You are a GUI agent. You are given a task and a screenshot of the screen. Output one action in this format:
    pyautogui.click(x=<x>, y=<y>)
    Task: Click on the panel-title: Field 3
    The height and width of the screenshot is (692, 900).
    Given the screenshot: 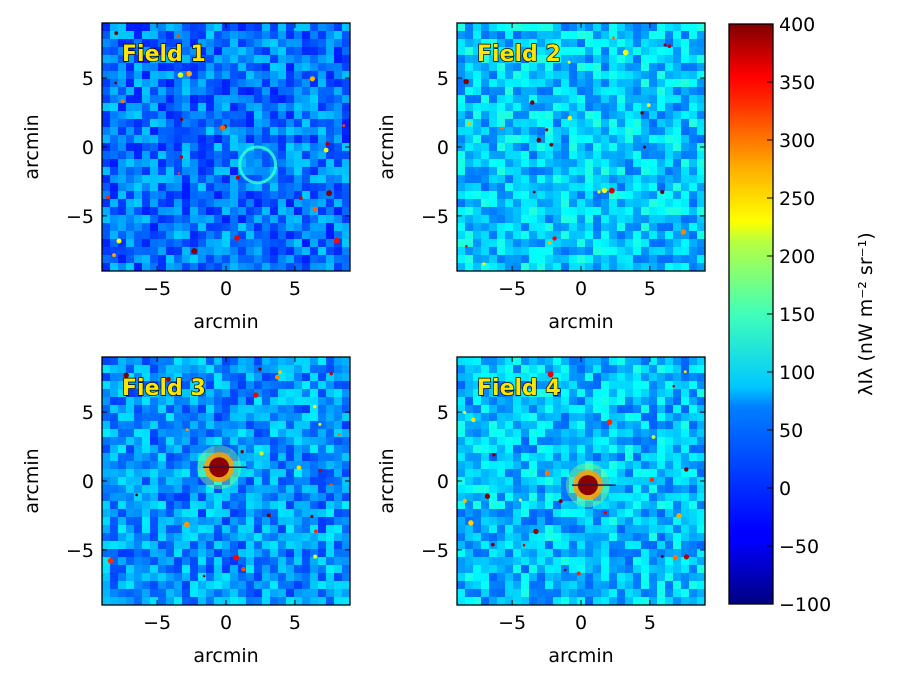 What is the action you would take?
    pyautogui.click(x=164, y=388)
    